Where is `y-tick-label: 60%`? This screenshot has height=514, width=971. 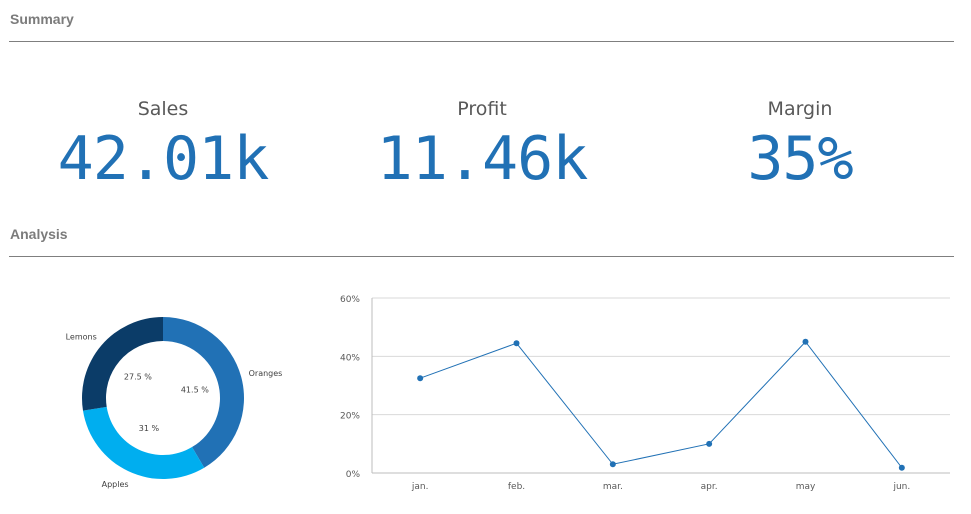
y-tick-label: 60% is located at coordinates (350, 300).